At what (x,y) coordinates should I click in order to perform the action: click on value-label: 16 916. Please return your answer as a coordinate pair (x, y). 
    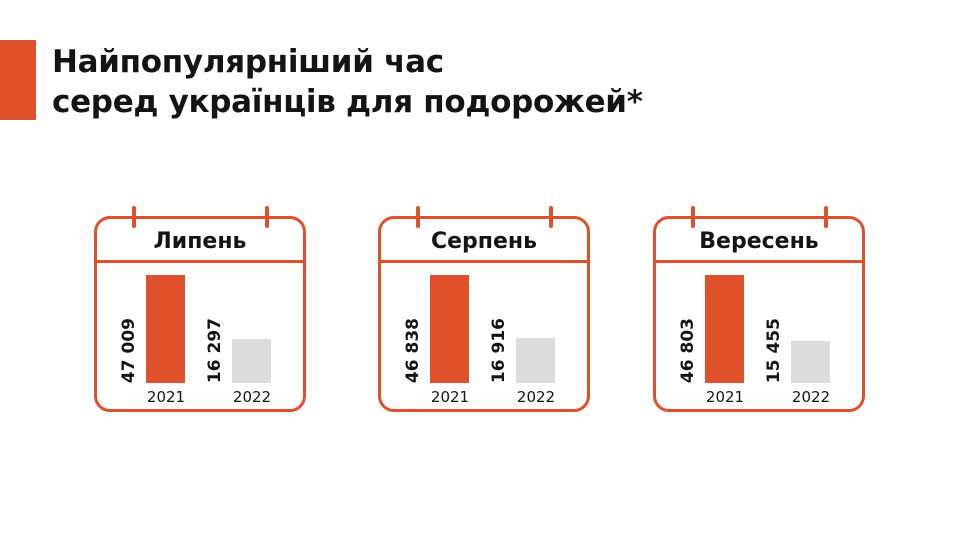
    Looking at the image, I should click on (499, 350).